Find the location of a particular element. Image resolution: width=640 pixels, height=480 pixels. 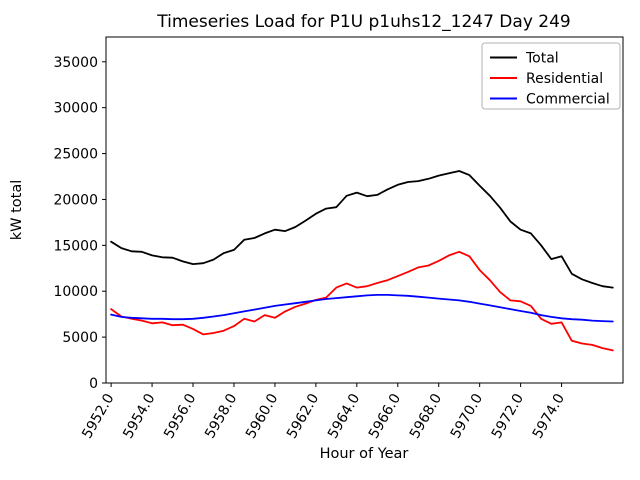

x-tick-label: 5960.0 is located at coordinates (262, 416).